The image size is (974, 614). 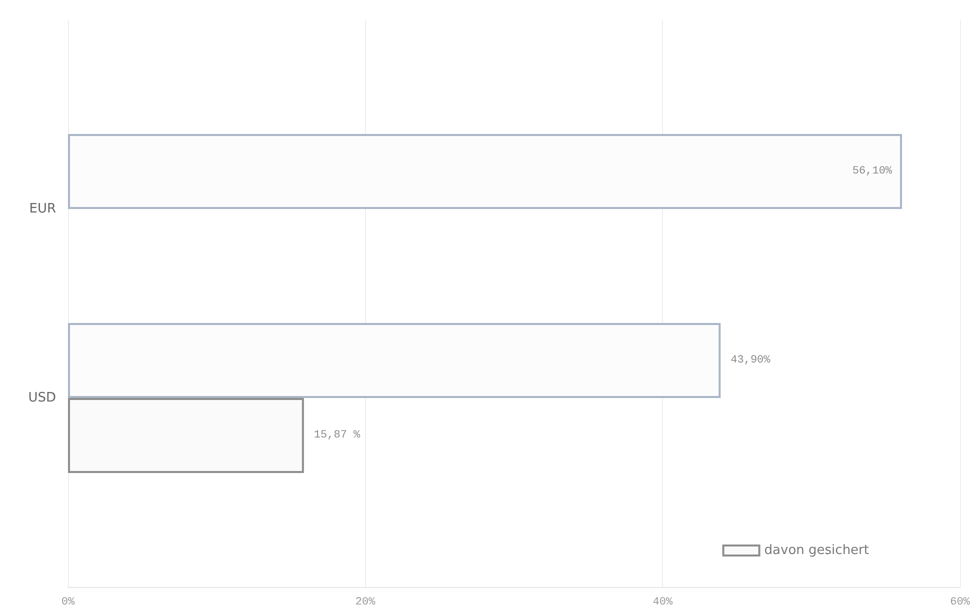 I want to click on data-label: 43,90%, so click(x=750, y=360).